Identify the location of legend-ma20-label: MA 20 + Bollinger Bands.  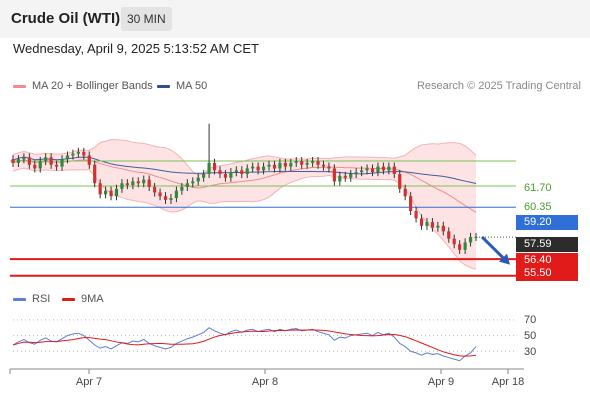
(92, 86).